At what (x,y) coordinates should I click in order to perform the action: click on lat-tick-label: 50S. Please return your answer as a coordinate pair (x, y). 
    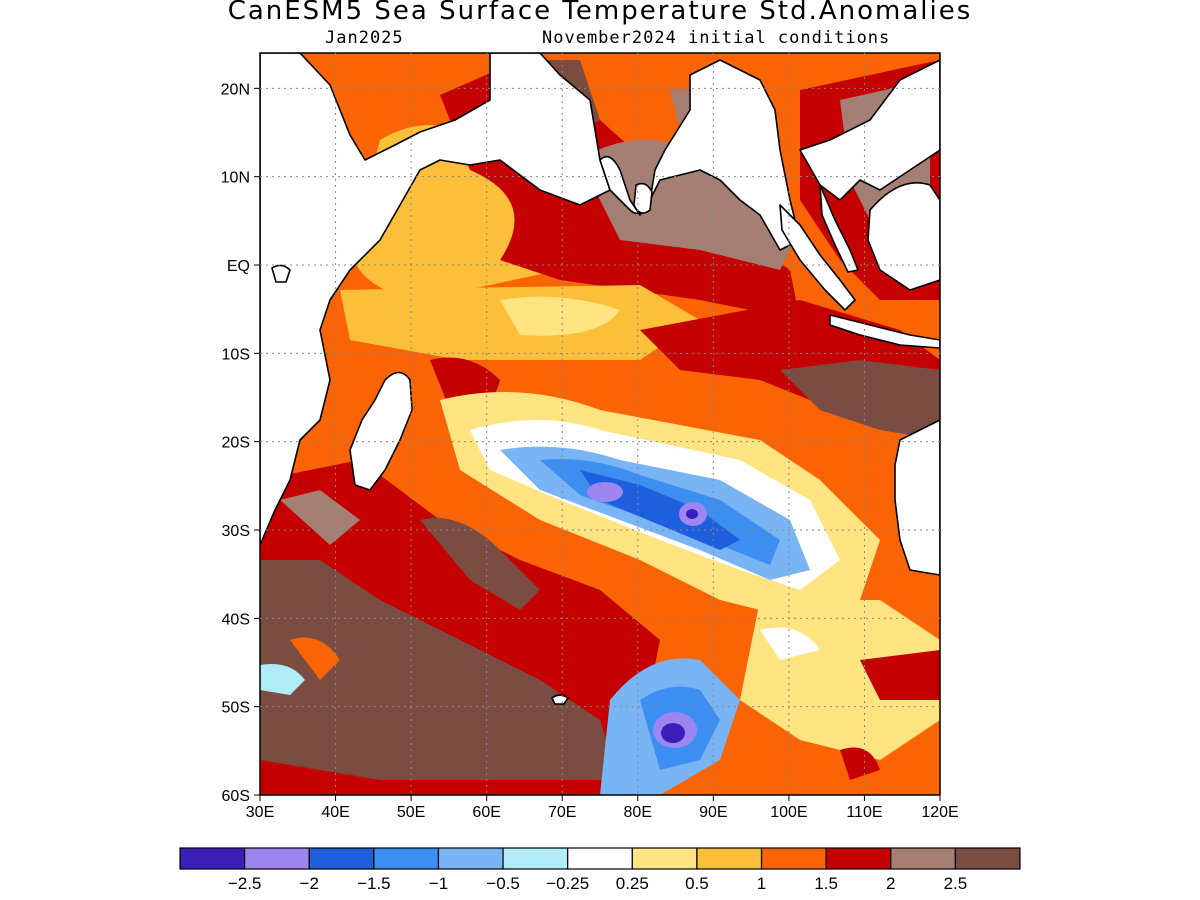
    Looking at the image, I should click on (236, 708).